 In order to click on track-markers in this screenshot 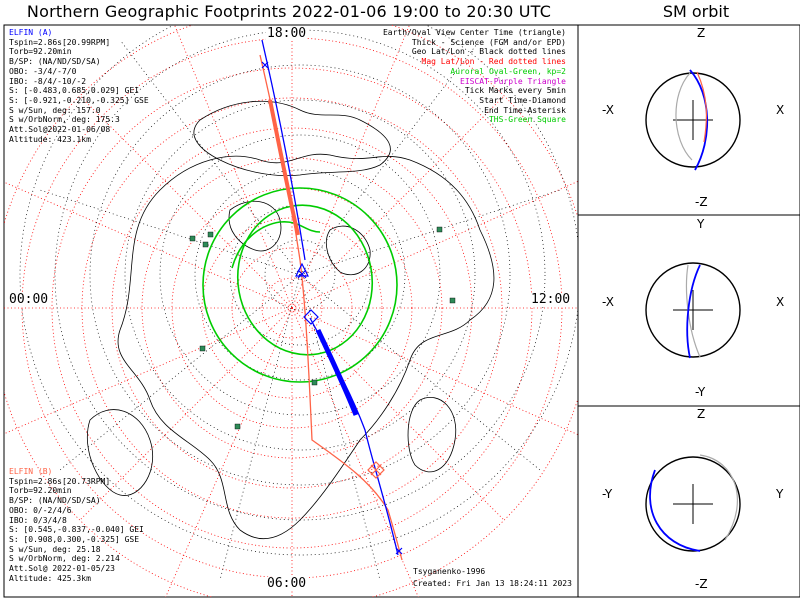, I will do `click(332, 308)`.